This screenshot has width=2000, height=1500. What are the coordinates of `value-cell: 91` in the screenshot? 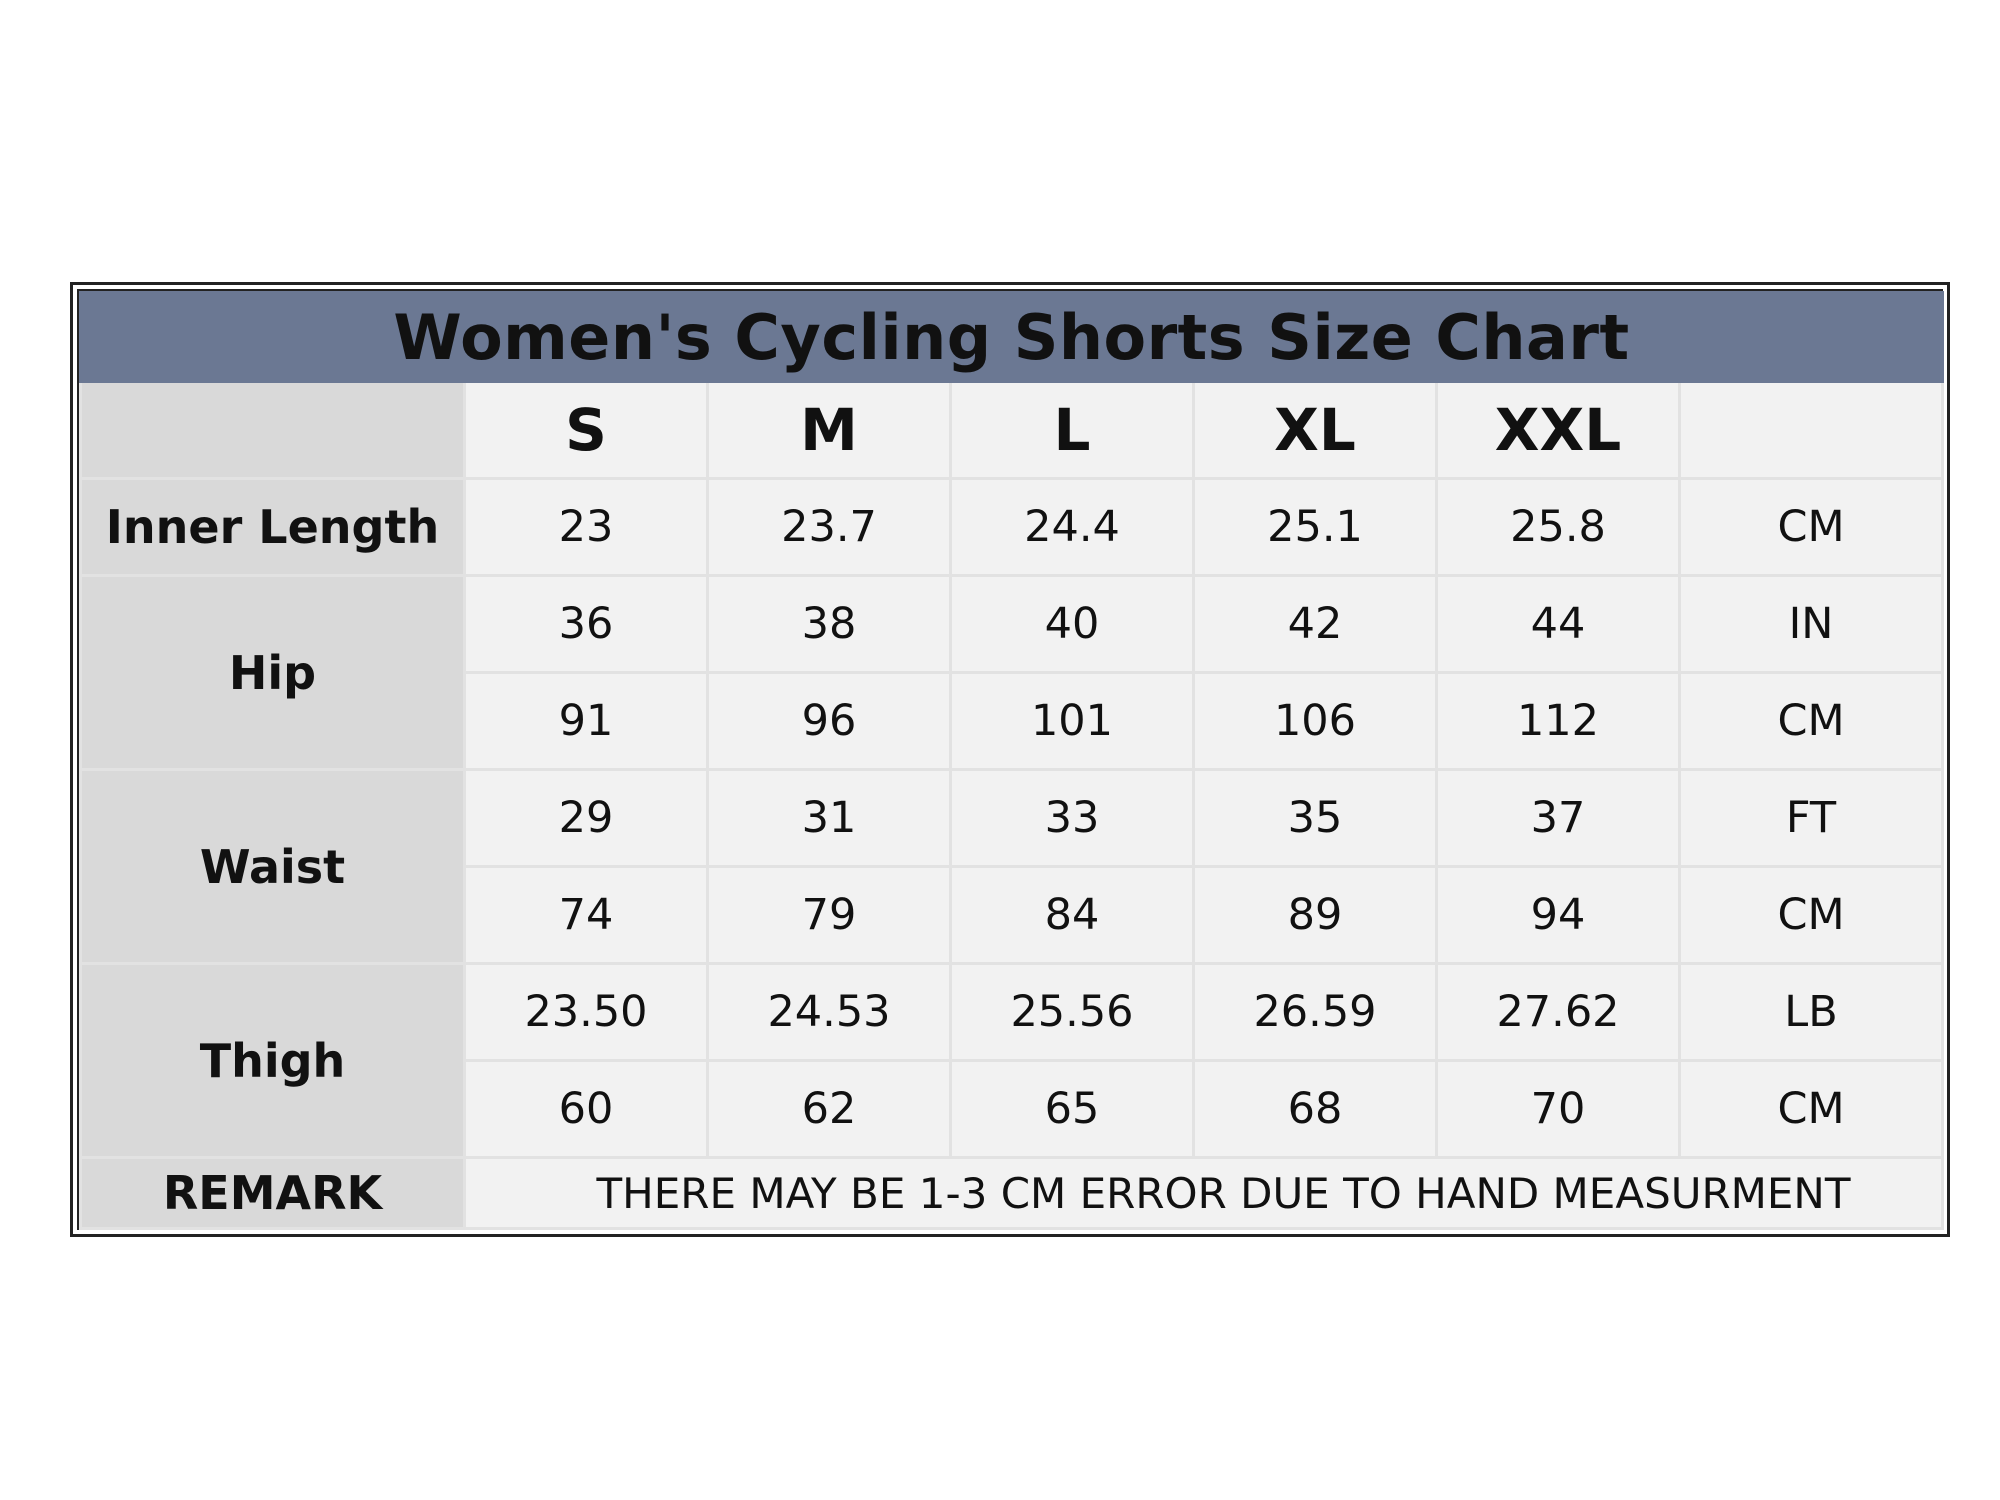 It's located at (586, 721).